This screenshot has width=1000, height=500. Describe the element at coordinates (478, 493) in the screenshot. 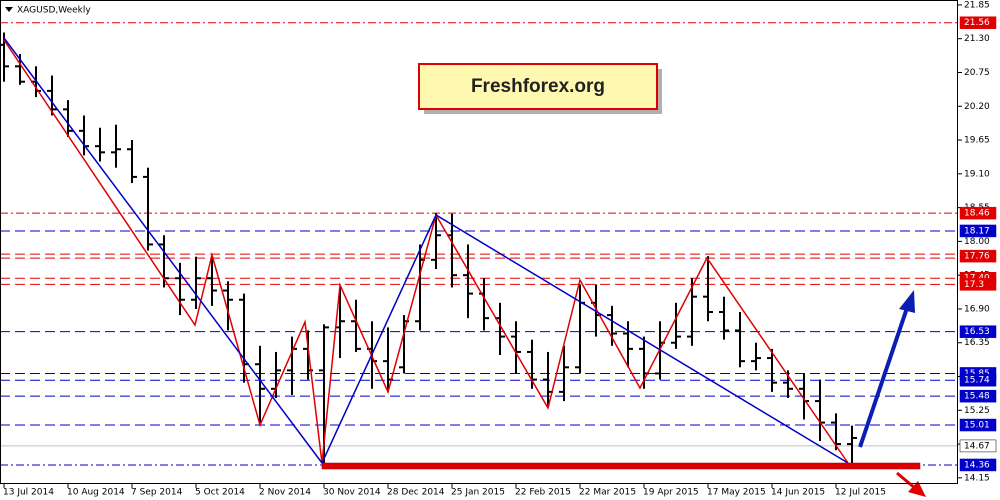

I see `x-tick-label: 25 Jan 2015` at that location.